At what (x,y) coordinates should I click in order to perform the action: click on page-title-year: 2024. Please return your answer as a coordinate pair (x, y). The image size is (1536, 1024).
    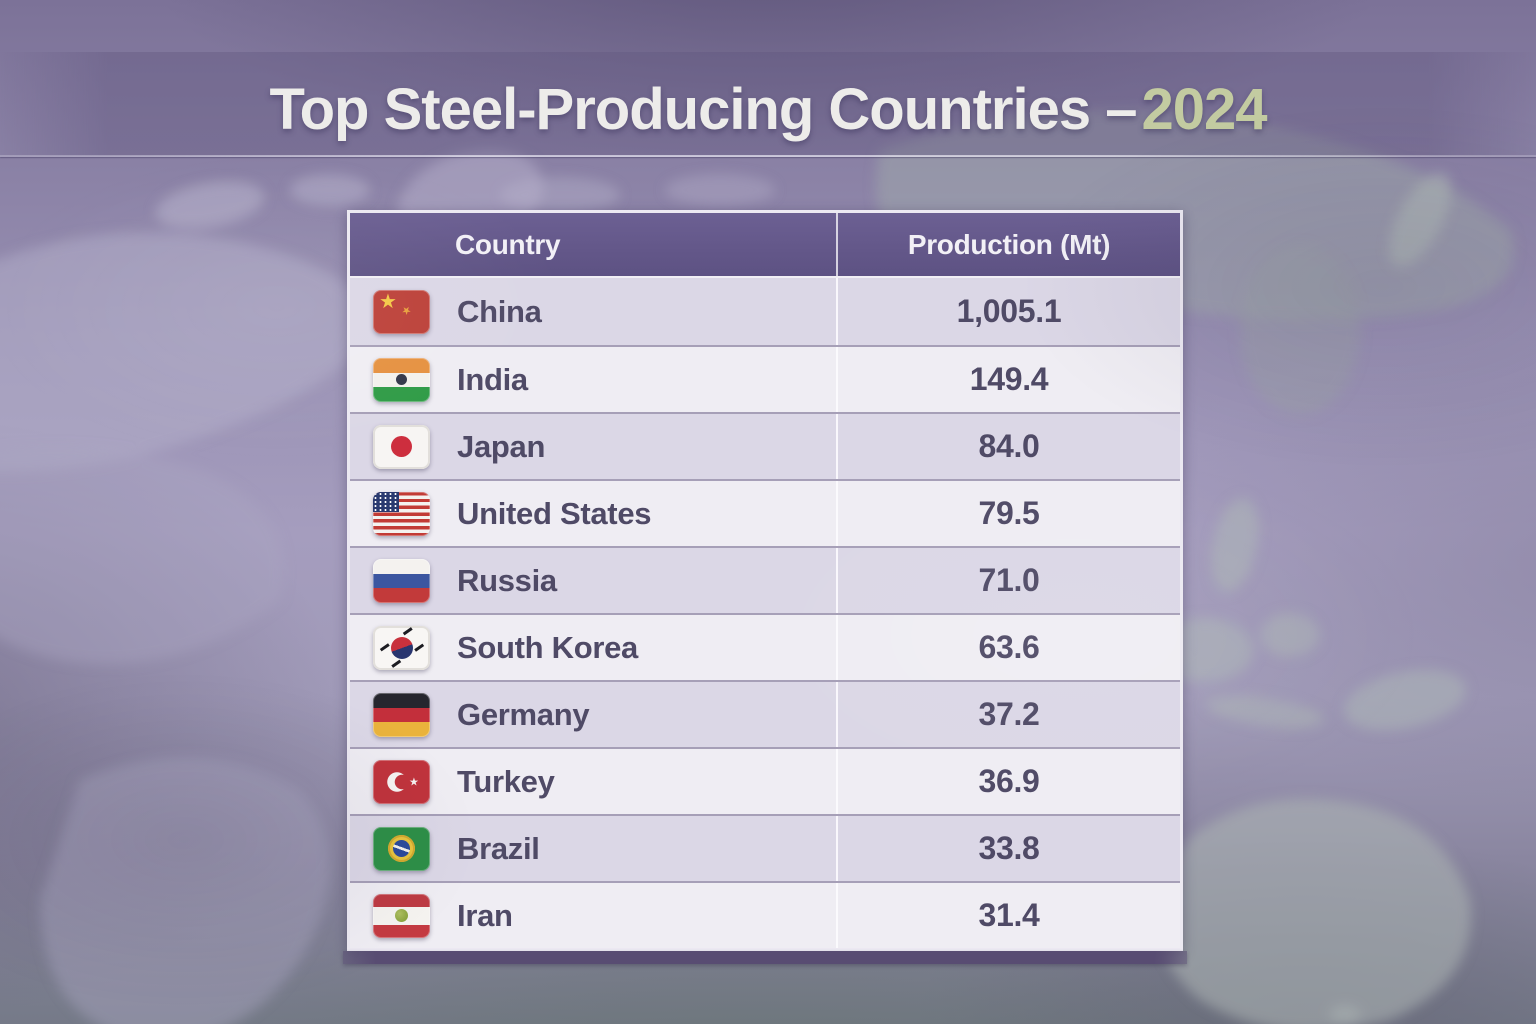
    Looking at the image, I should click on (1204, 109).